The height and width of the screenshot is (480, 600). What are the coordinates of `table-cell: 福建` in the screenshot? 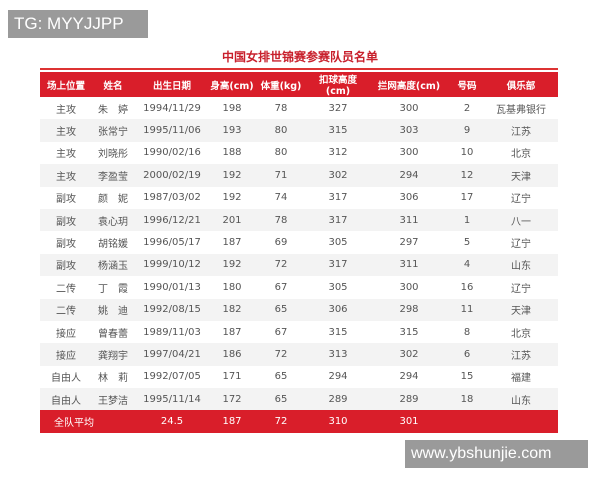 It's located at (521, 379).